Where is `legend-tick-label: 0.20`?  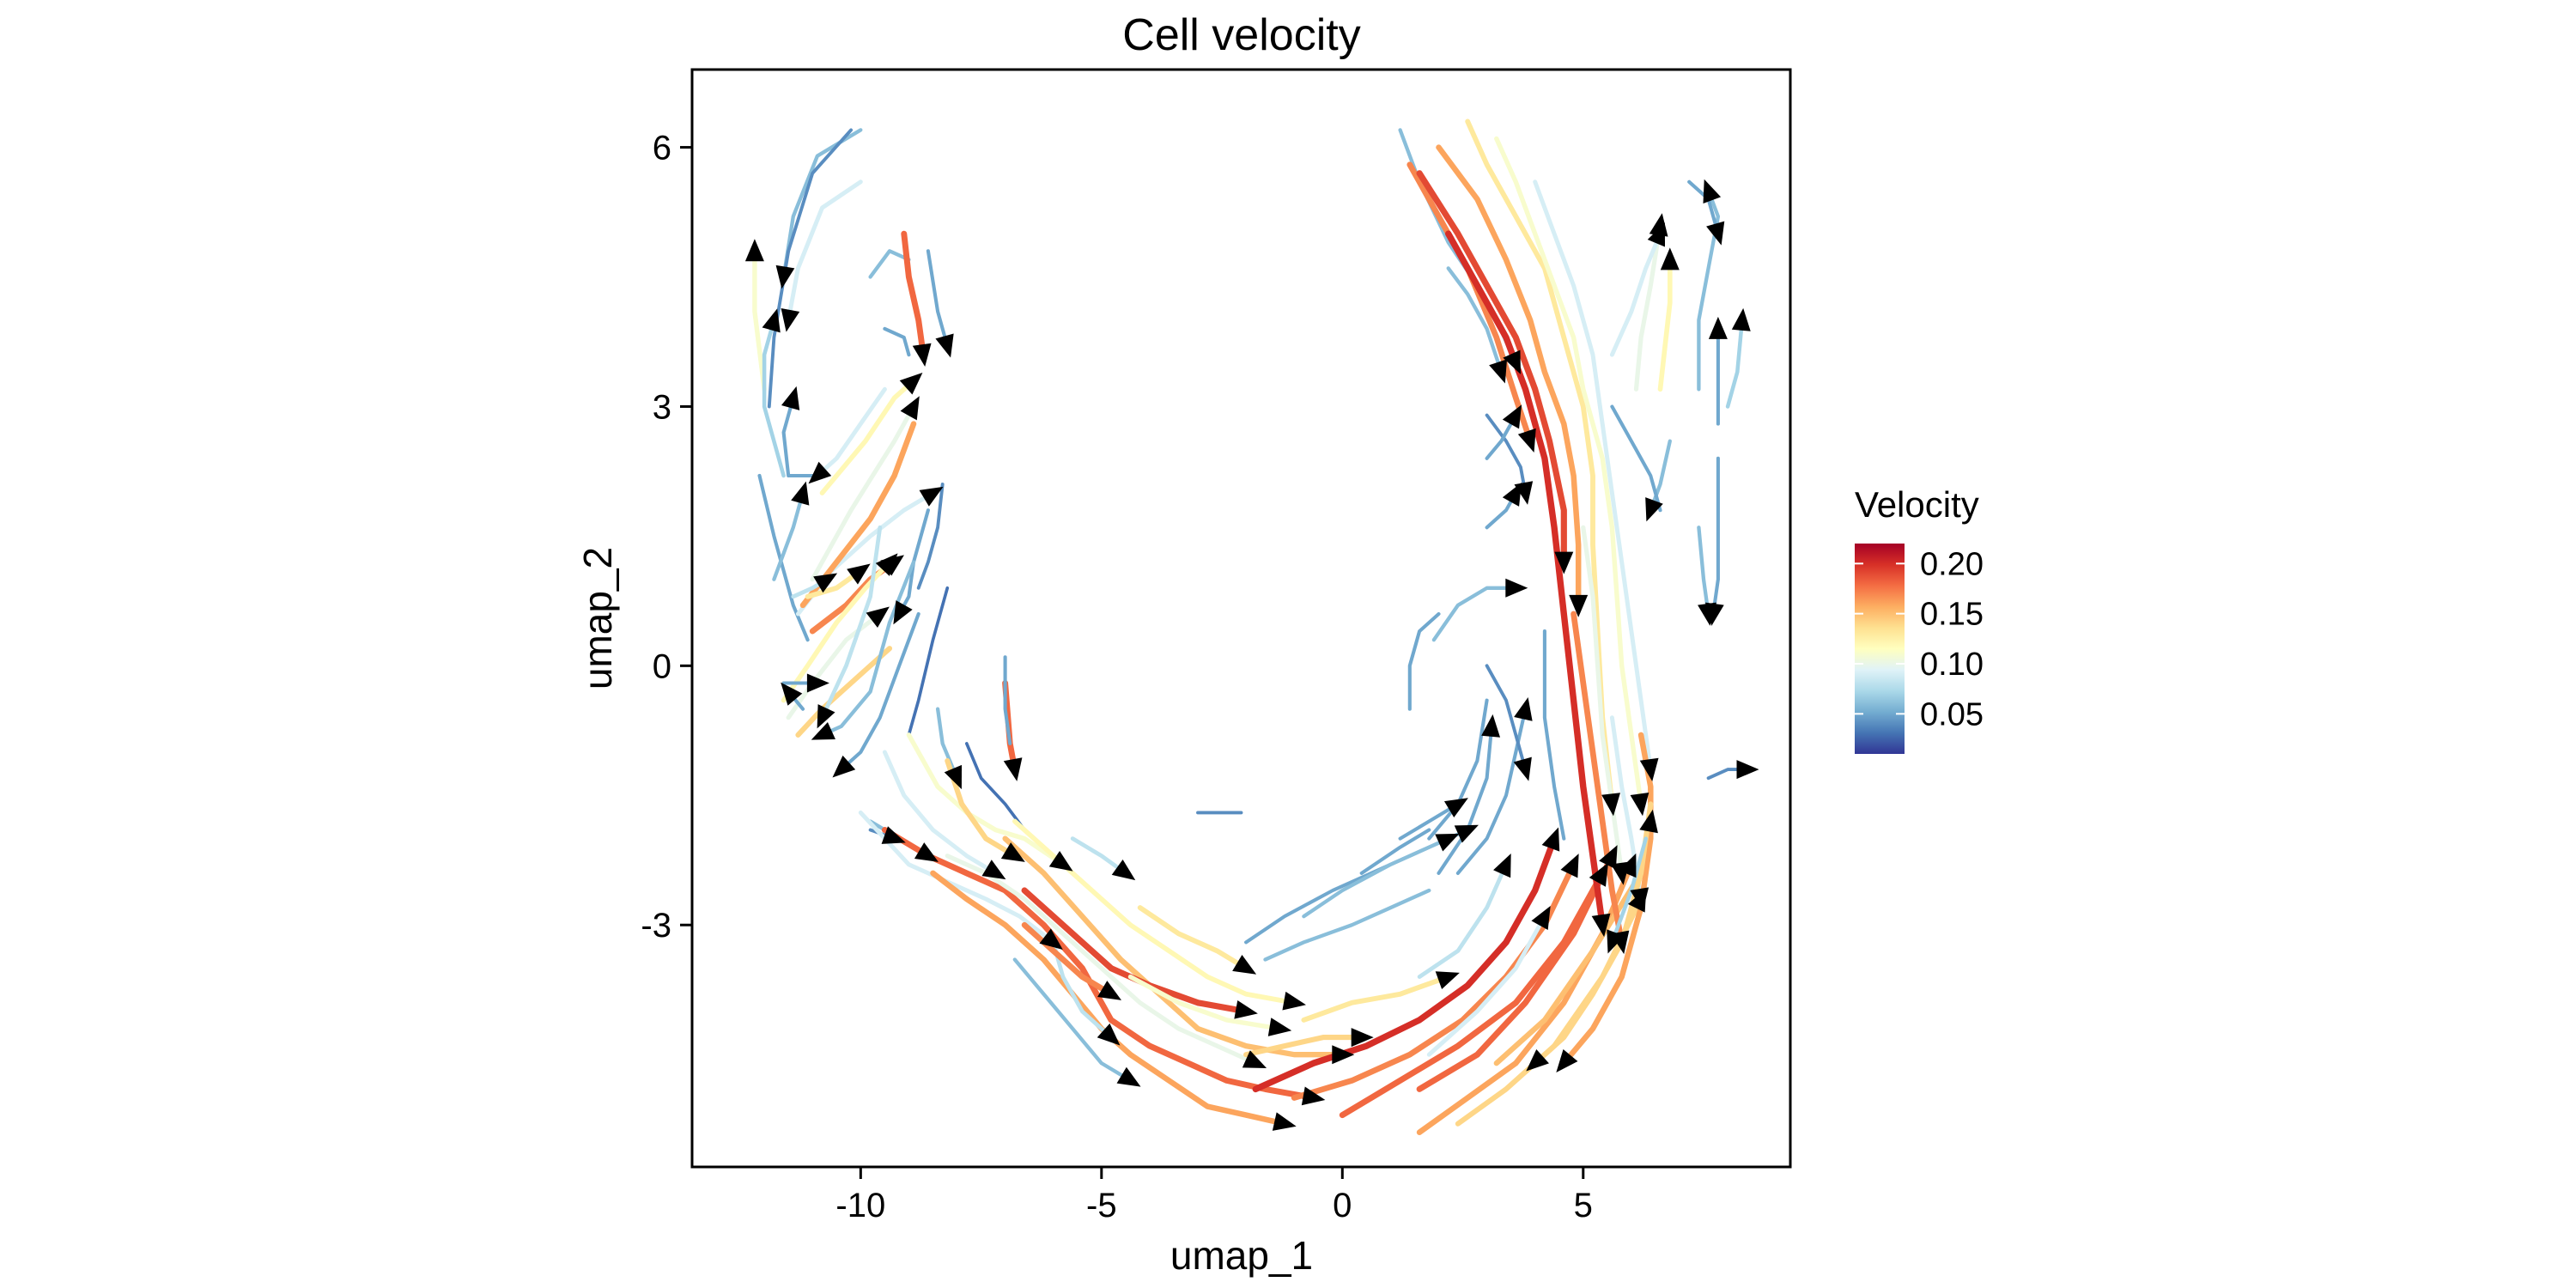 legend-tick-label: 0.20 is located at coordinates (1952, 564).